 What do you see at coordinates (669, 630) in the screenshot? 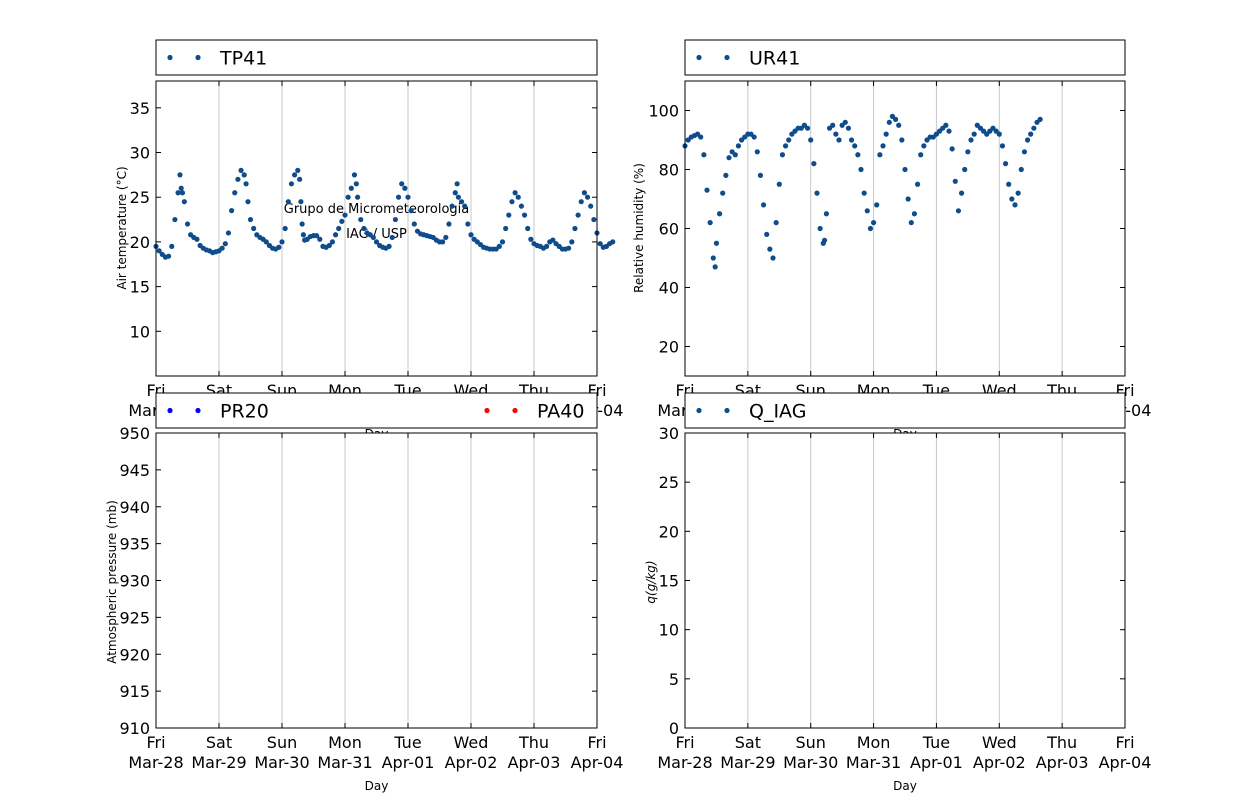
I see `y-tick-label: 10` at bounding box center [669, 630].